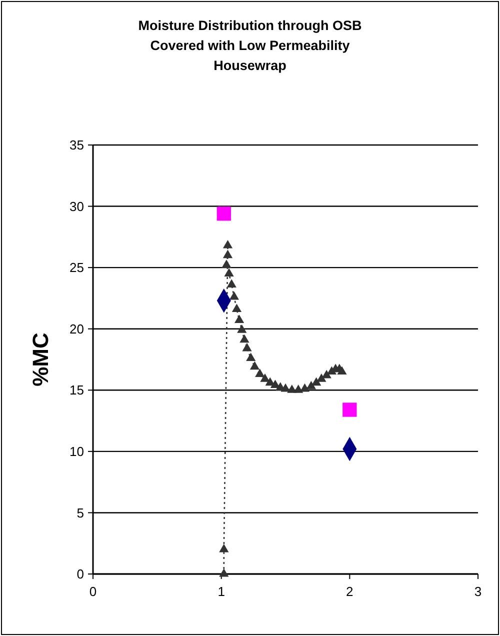 This screenshot has width=500, height=636. Describe the element at coordinates (93, 591) in the screenshot. I see `x-tick-label: 0` at that location.